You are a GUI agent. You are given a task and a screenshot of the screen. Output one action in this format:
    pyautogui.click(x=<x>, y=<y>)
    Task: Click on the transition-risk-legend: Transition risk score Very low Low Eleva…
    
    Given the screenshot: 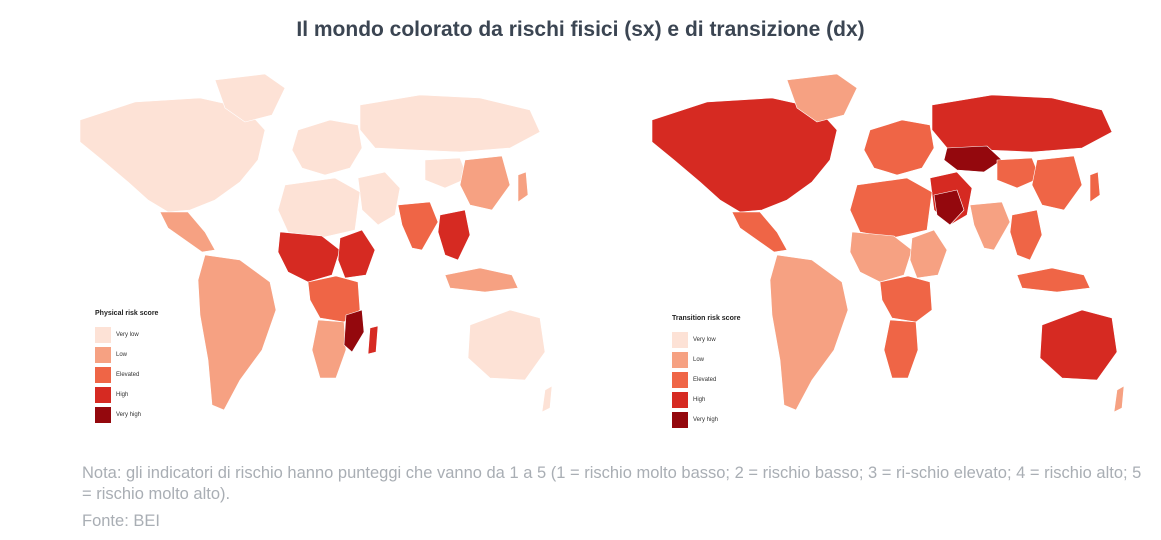 What is the action you would take?
    pyautogui.click(x=706, y=372)
    